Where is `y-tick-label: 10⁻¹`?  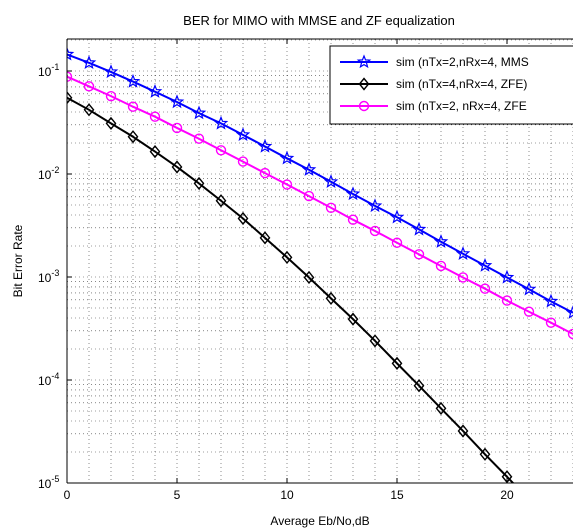 y-tick-label: 10⁻¹ is located at coordinates (48, 70).